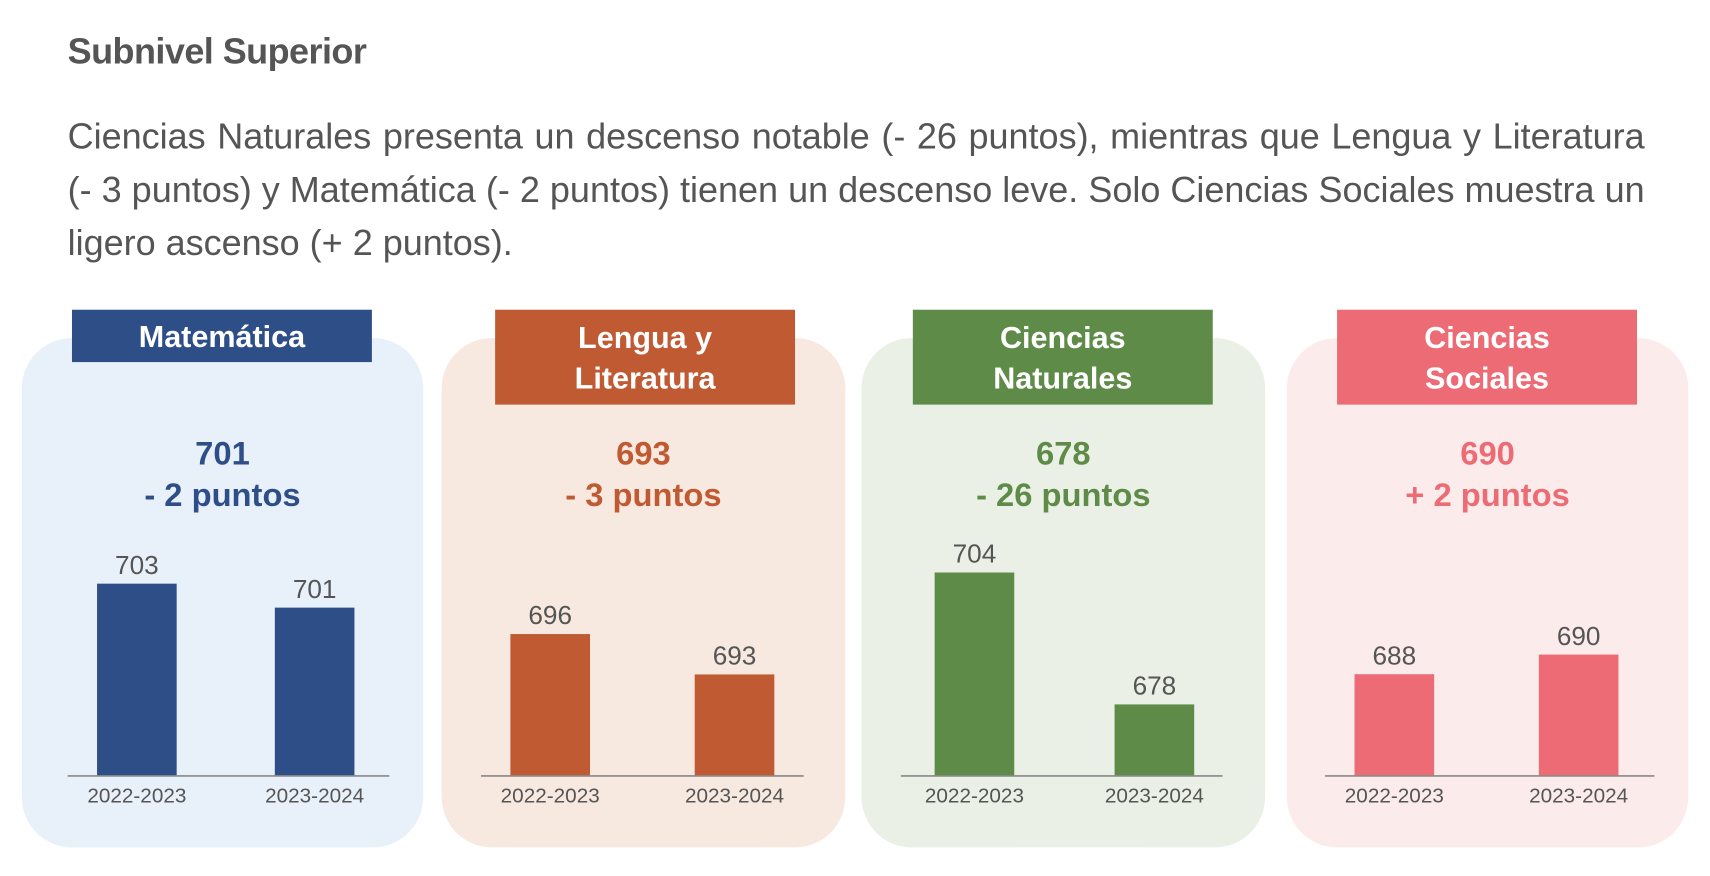 Image resolution: width=1710 pixels, height=876 pixels. What do you see at coordinates (1487, 454) in the screenshot?
I see `current-score: 690` at bounding box center [1487, 454].